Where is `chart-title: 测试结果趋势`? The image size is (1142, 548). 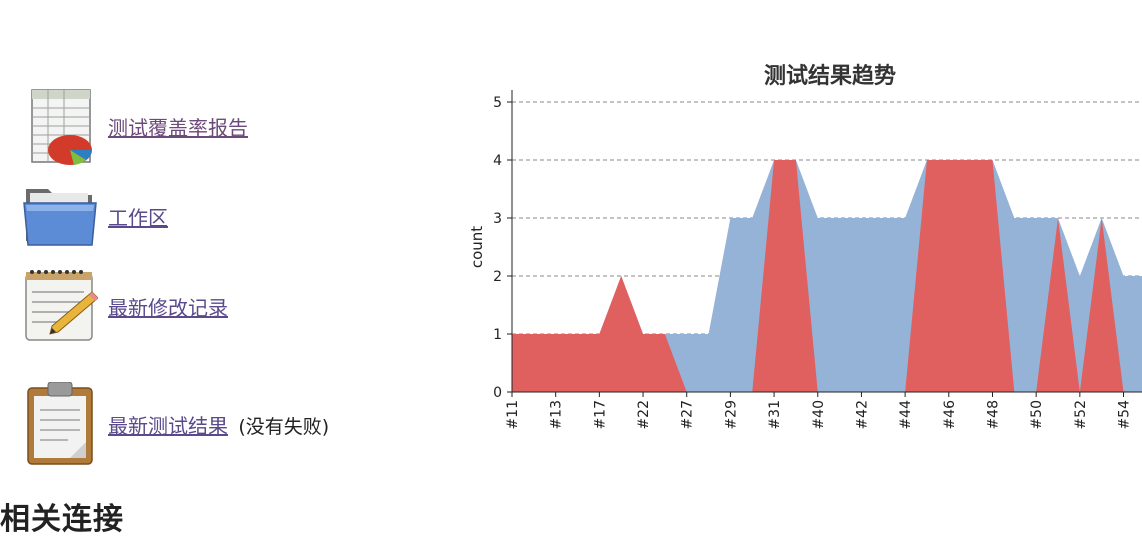 chart-title: 测试结果趋势 is located at coordinates (791, 74).